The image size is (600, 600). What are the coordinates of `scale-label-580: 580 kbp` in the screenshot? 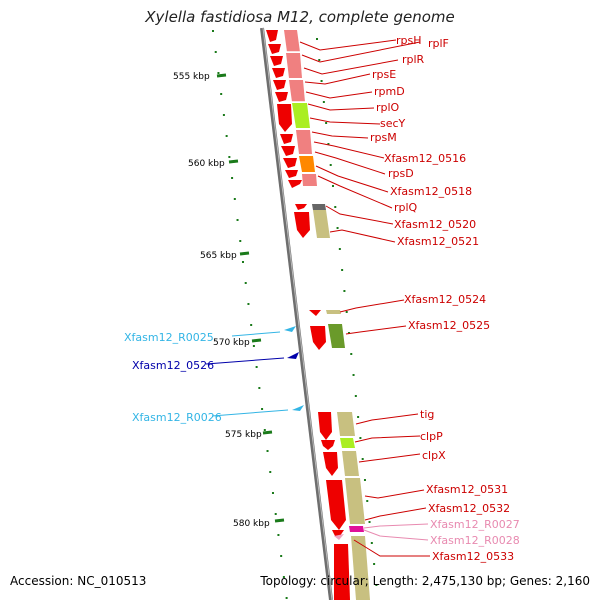 It's located at (251, 524).